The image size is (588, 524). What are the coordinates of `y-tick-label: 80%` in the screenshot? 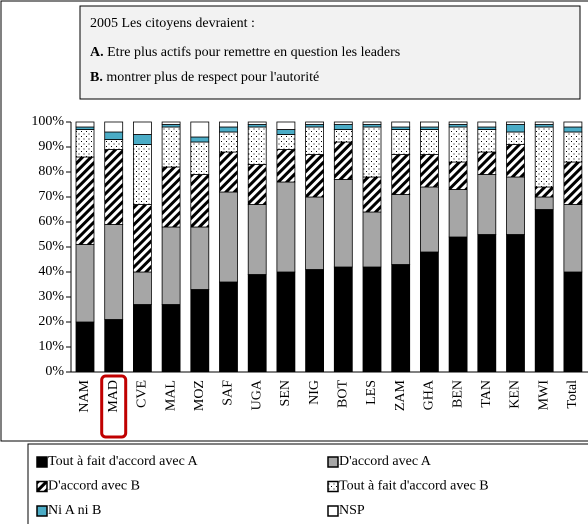 It's located at (51, 171).